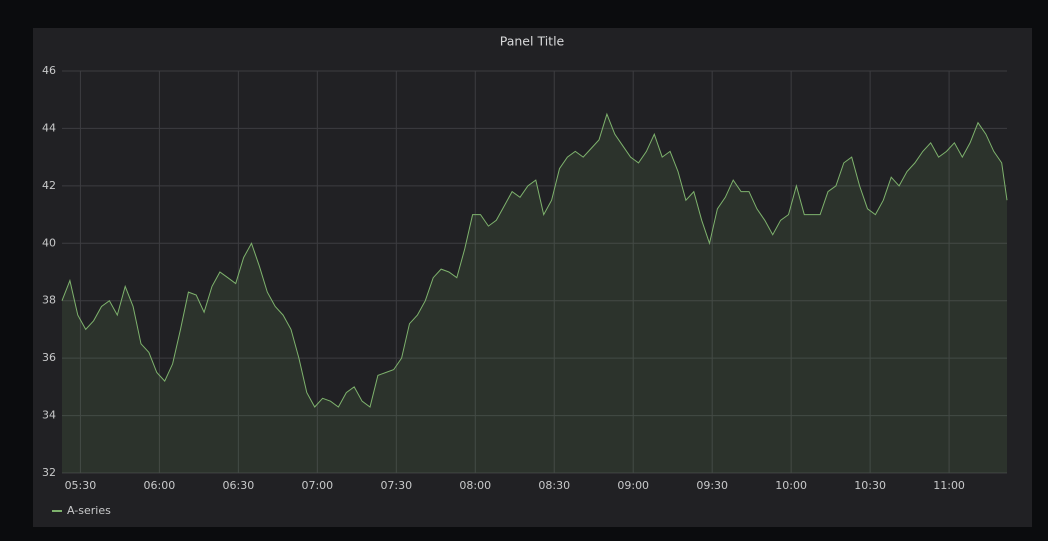 The width and height of the screenshot is (1048, 541). Describe the element at coordinates (160, 485) in the screenshot. I see `x-tick-label: 06:00` at that location.